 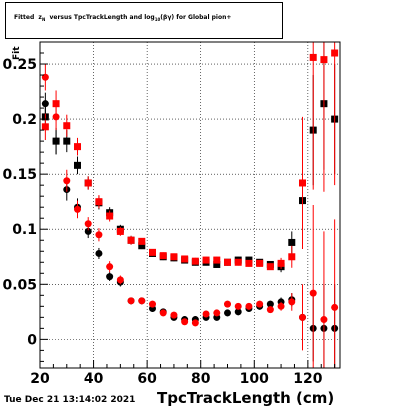 What do you see at coordinates (19, 175) in the screenshot?
I see `y-tick-label: 0.15` at bounding box center [19, 175].